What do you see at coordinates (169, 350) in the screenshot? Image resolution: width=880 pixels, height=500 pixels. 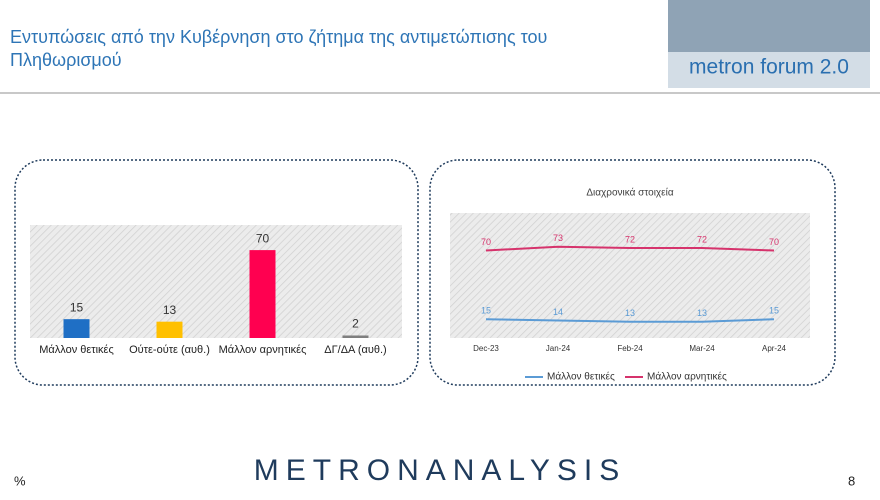 I see `x-tick-label: Ούτε-ούτε (αυθ.)` at bounding box center [169, 350].